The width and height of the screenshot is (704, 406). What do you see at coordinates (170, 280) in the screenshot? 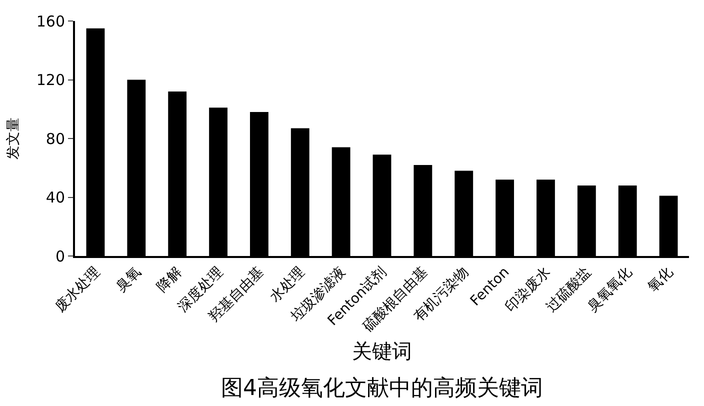
I see `x-tick-label: 降解` at bounding box center [170, 280].